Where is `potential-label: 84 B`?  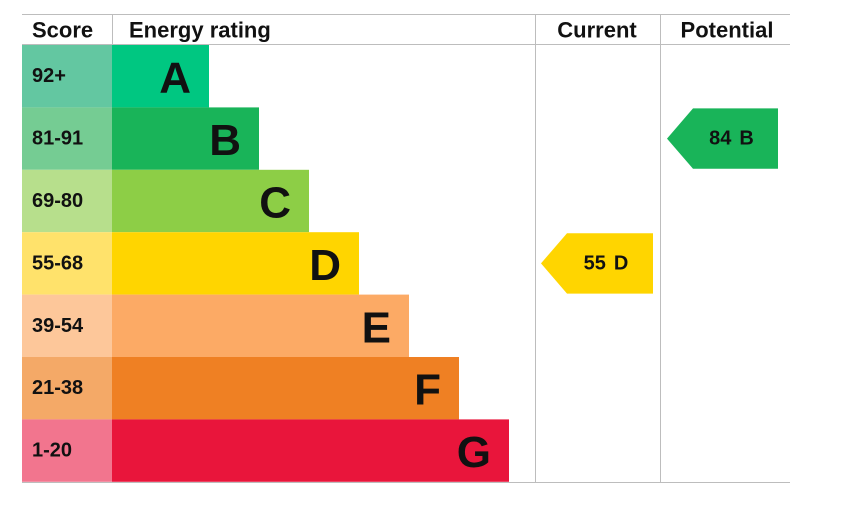
potential-label: 84 B is located at coordinates (731, 139).